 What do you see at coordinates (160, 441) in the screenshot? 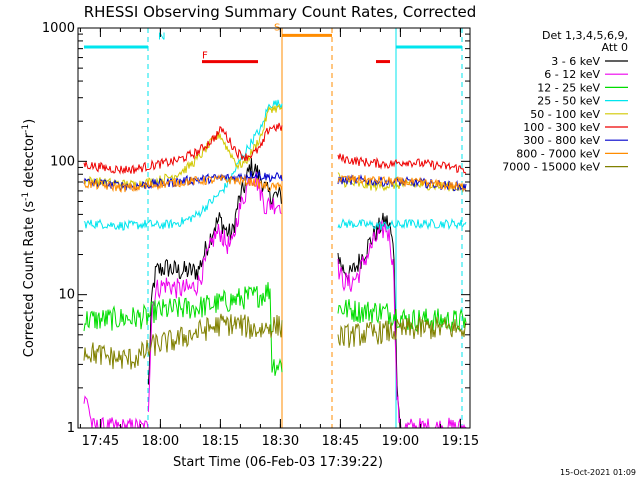
I see `x-tick-label: 18:00` at bounding box center [160, 441].